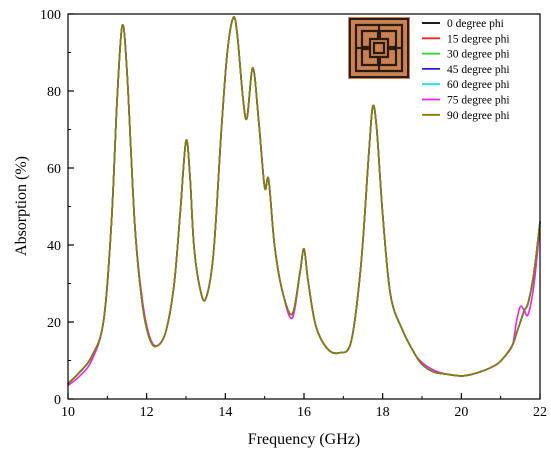 This screenshot has width=551, height=454. What do you see at coordinates (68, 412) in the screenshot?
I see `x-tick-label: 10` at bounding box center [68, 412].